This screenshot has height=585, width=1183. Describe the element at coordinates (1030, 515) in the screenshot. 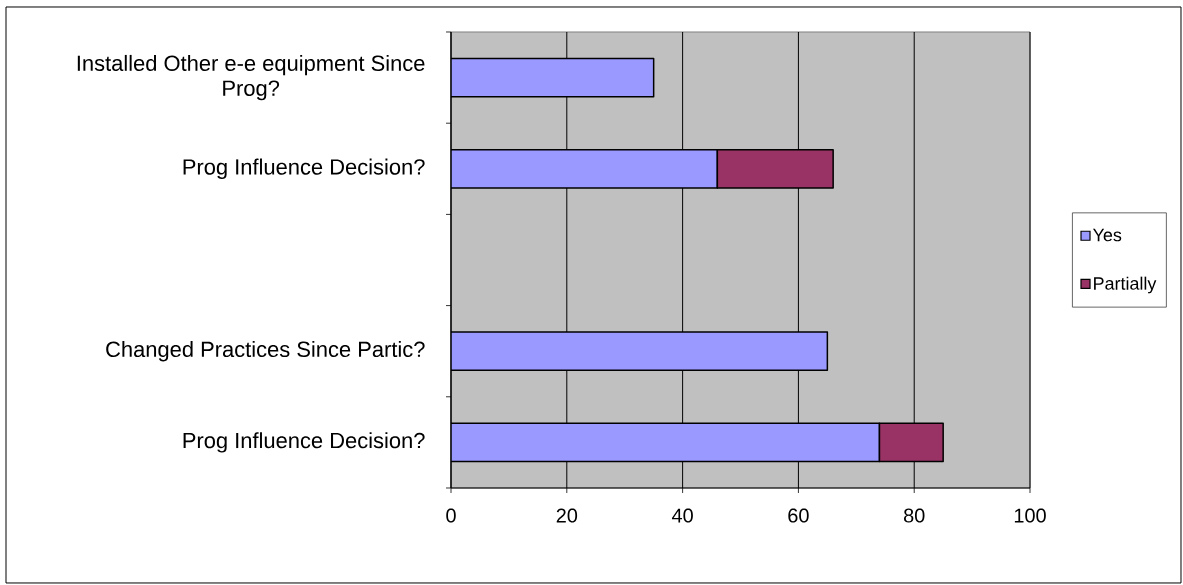

I see `x-tick-label: 100` at that location.